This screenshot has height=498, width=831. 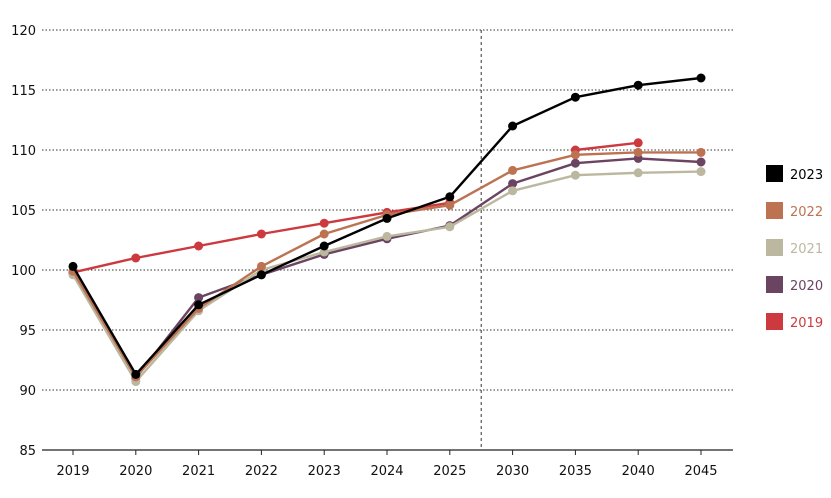 I want to click on x-tick-label-2019: 2019, so click(x=72, y=471).